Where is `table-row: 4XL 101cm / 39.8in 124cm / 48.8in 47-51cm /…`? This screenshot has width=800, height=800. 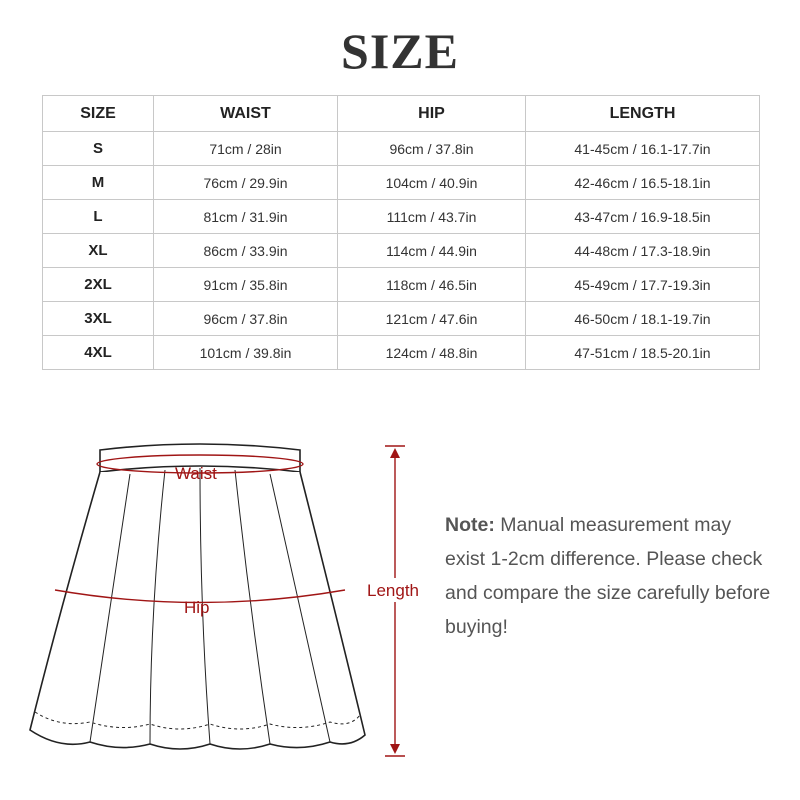 table-row: 4XL 101cm / 39.8in 124cm / 48.8in 47-51cm /… is located at coordinates (401, 352).